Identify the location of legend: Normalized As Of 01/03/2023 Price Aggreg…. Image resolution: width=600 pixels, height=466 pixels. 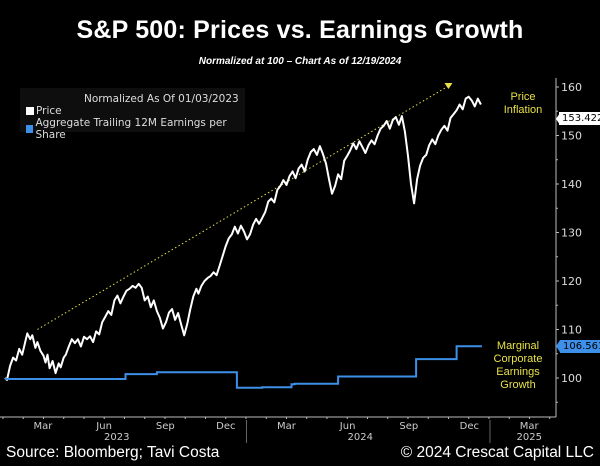
(132, 114).